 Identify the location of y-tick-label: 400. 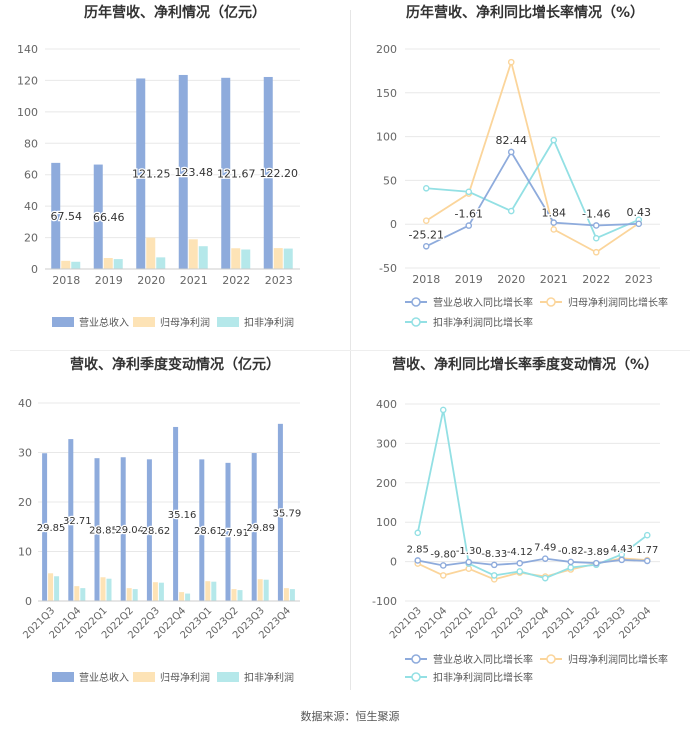
(386, 404).